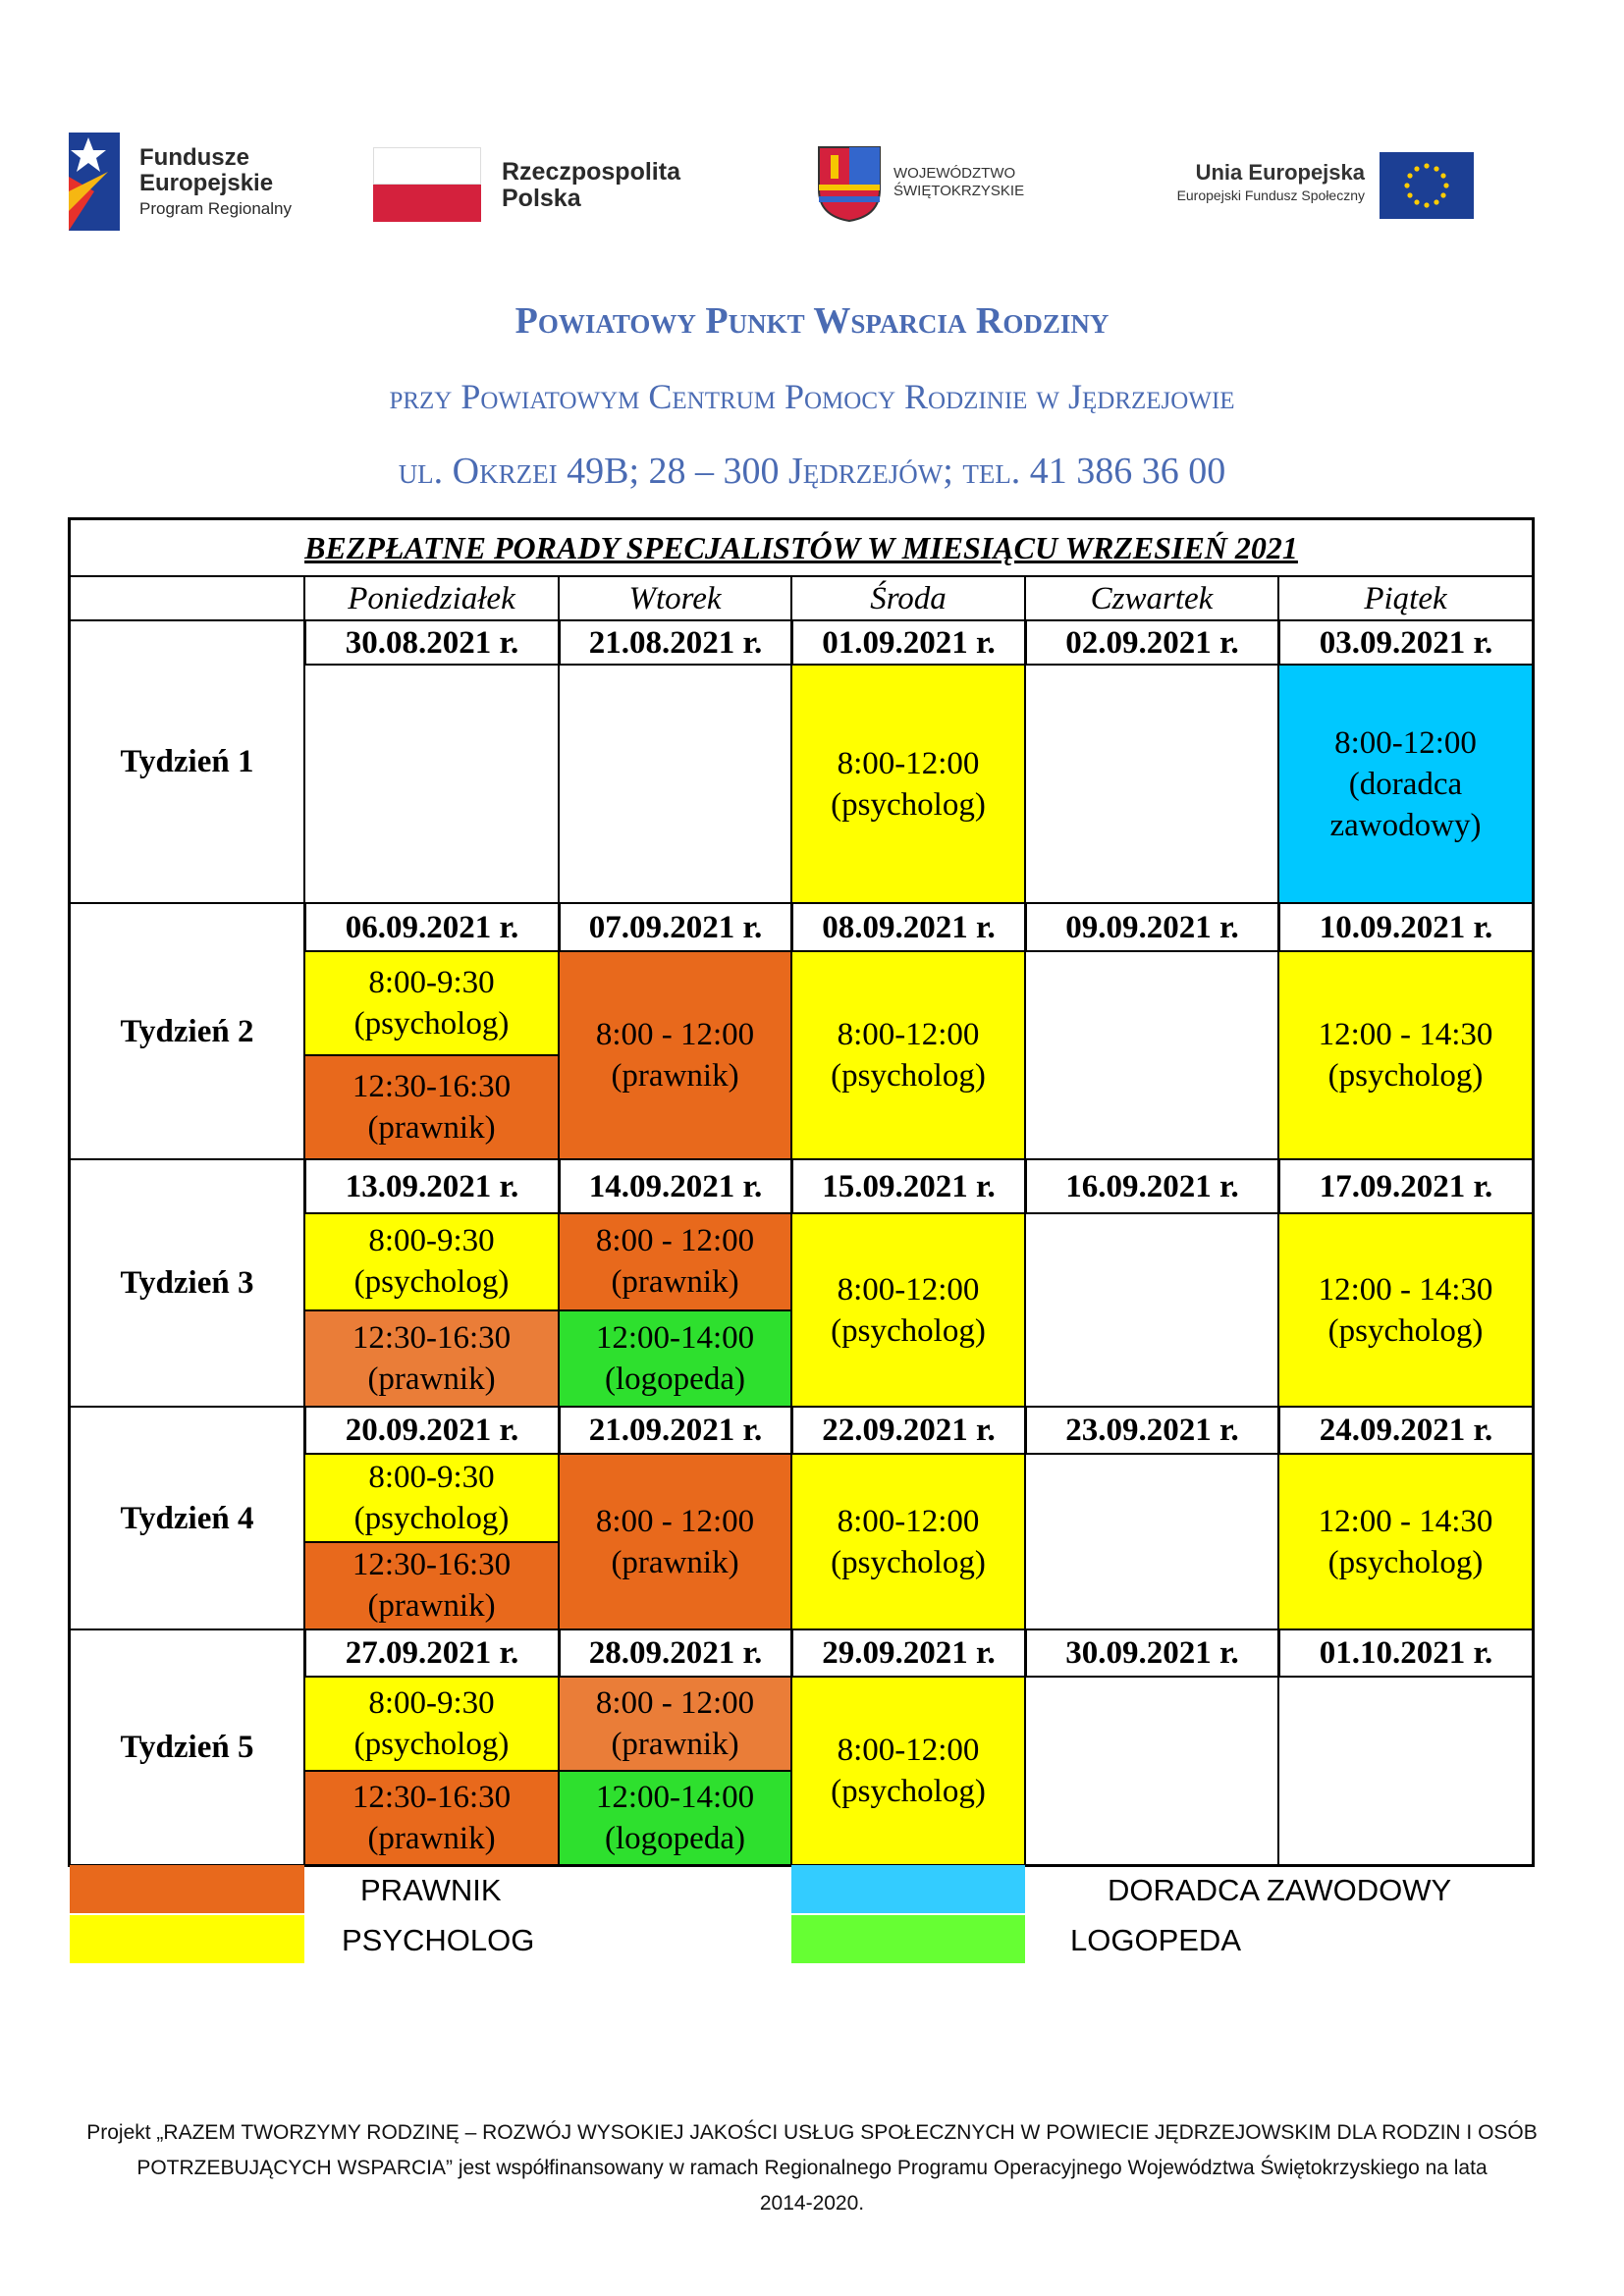 This screenshot has width=1624, height=2296. Describe the element at coordinates (812, 2203) in the screenshot. I see `footer-line: 2014-2020.` at that location.